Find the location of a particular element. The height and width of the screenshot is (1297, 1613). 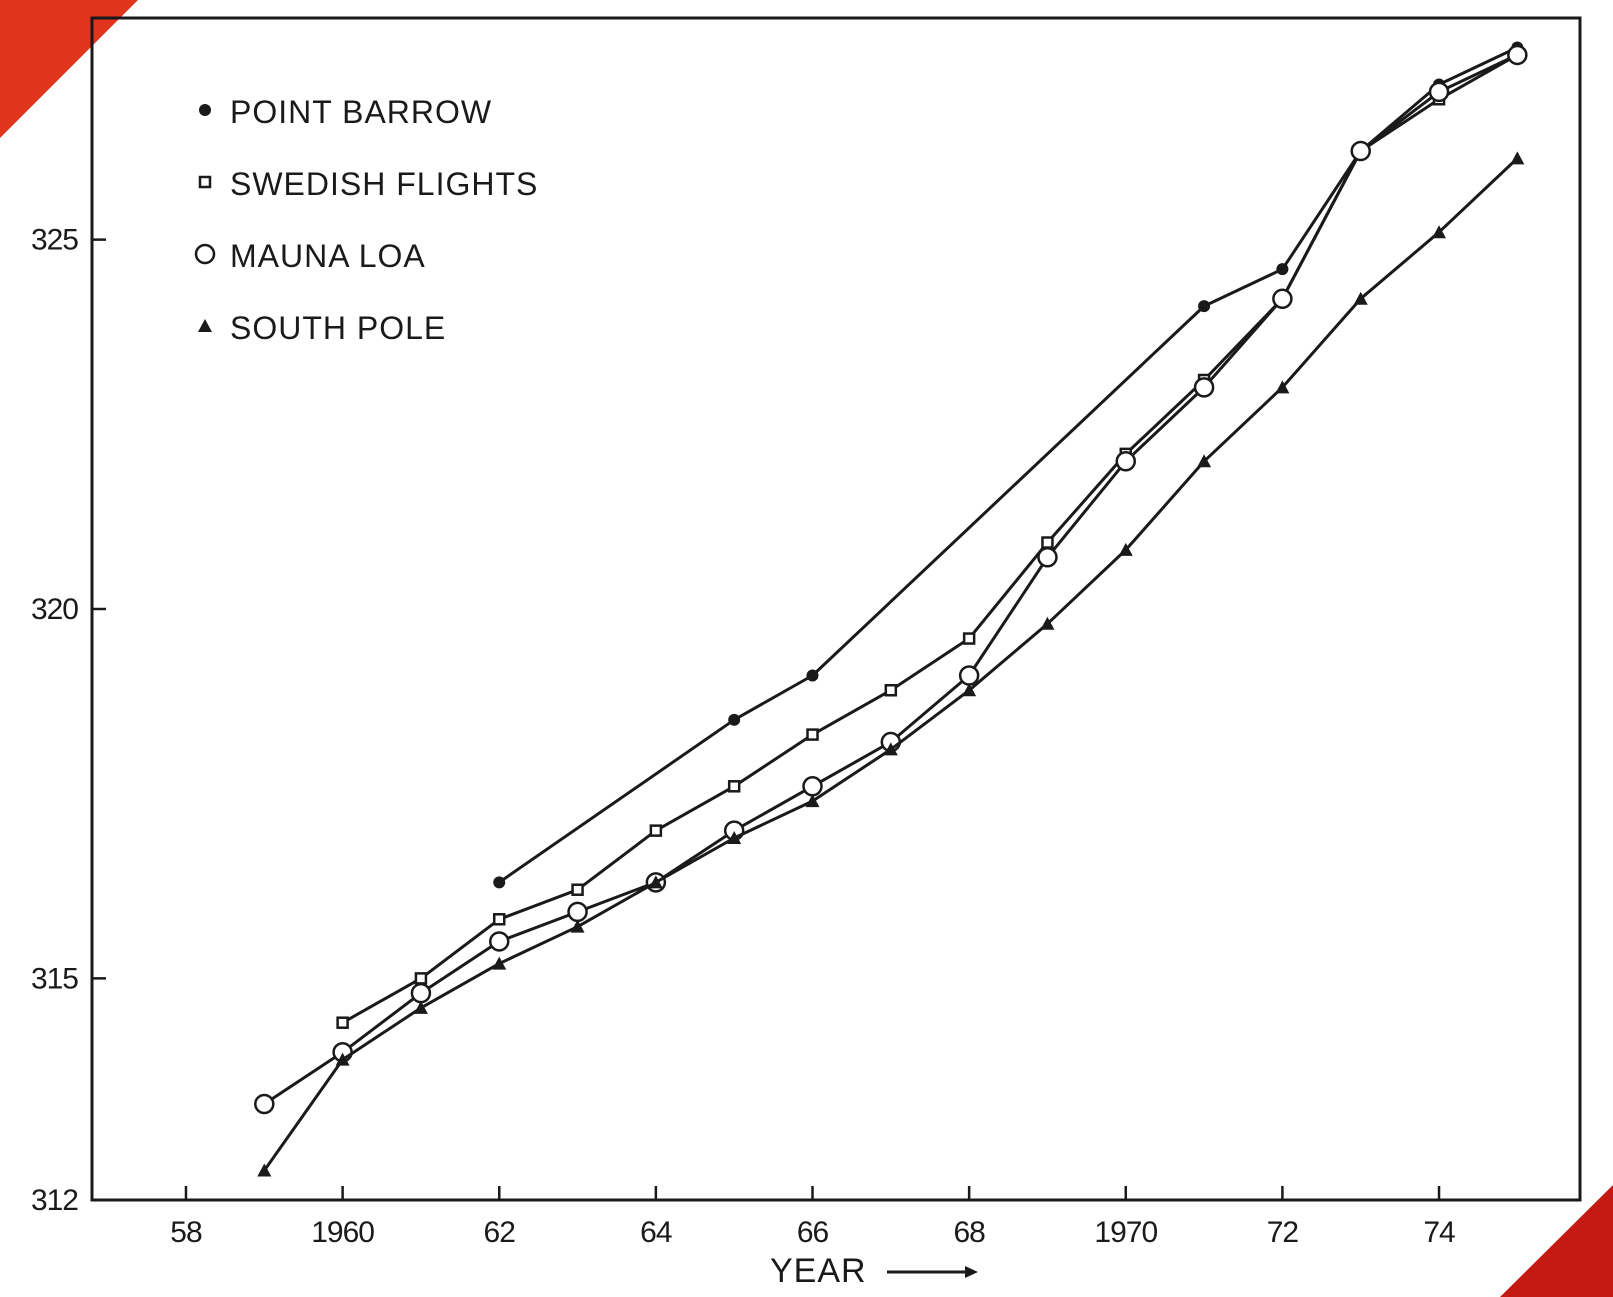

x-axis-title-group: YEAR is located at coordinates (874, 1271).